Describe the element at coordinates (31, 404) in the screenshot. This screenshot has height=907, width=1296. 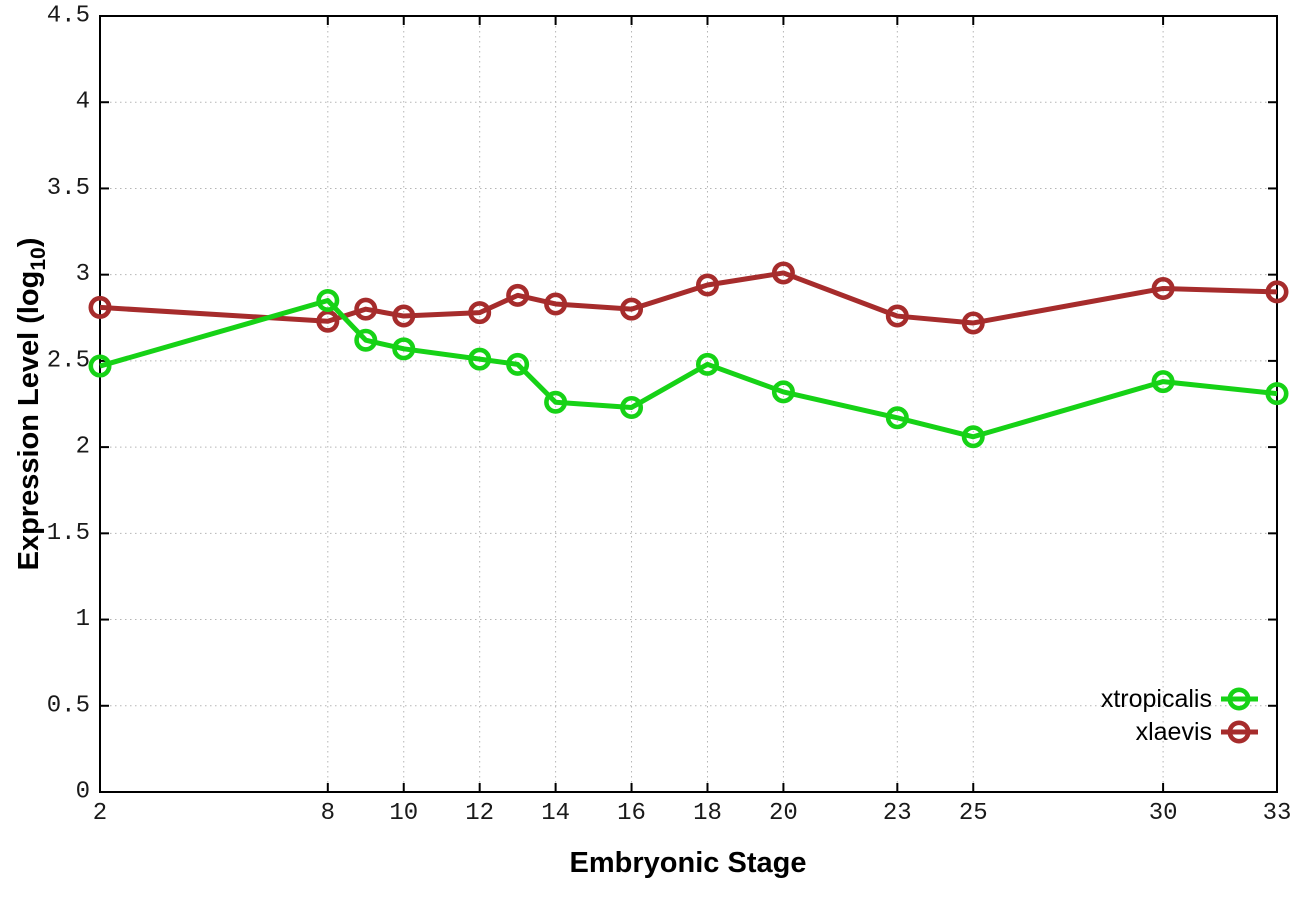
I see `y-axis-title: Expression Level (log10)` at that location.